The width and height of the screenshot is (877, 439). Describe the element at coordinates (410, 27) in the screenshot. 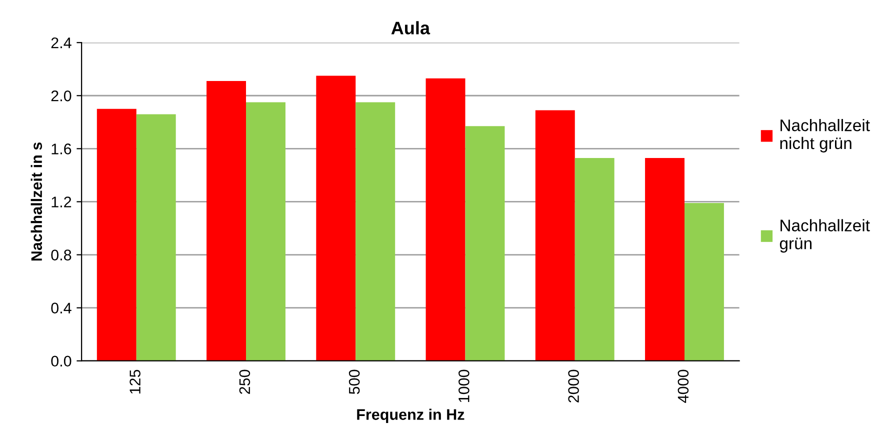

I see `chart-title: Aula` at that location.